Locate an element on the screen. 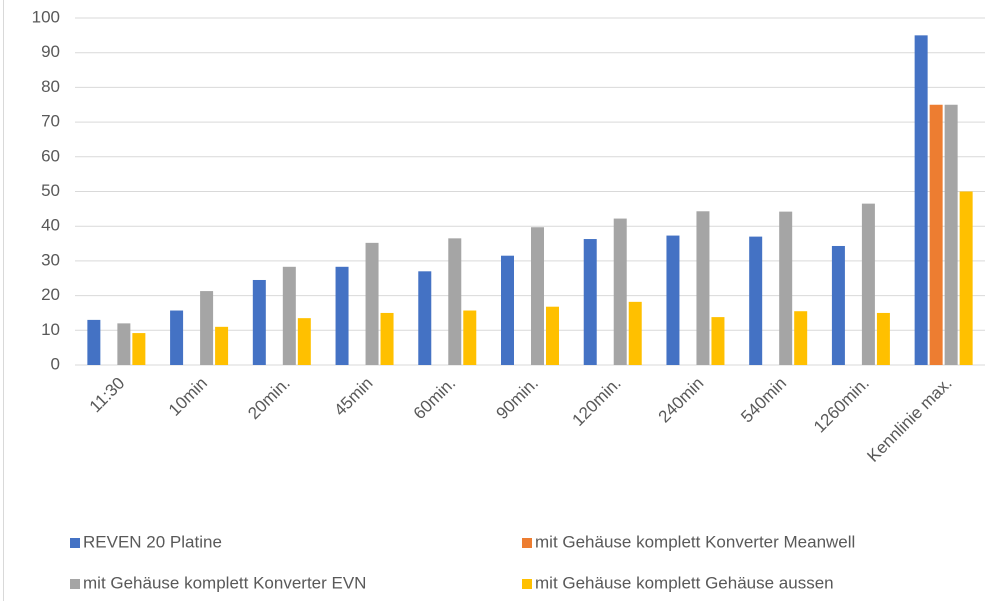 This screenshot has height=601, width=992. y-tick-label: 50 is located at coordinates (50, 190).